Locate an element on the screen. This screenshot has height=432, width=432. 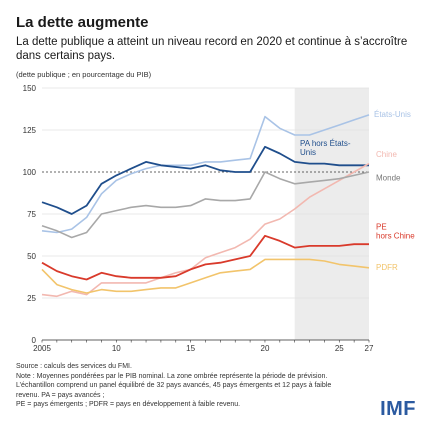
unit-note: (dette publique ; en pourcentage du PIB) is located at coordinates (84, 74).